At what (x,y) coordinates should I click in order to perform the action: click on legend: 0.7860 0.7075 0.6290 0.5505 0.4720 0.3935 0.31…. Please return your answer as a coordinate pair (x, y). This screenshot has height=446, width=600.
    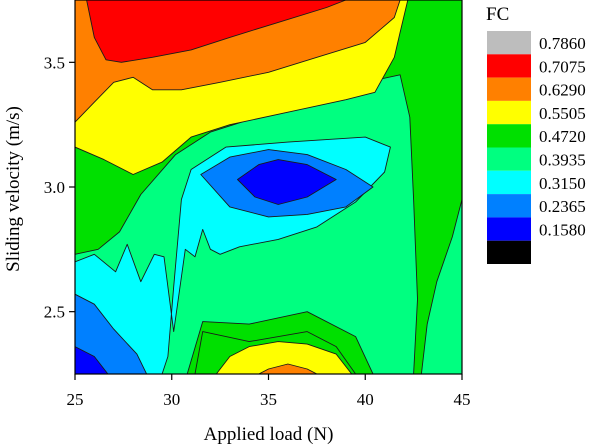
    Looking at the image, I should click on (536, 147).